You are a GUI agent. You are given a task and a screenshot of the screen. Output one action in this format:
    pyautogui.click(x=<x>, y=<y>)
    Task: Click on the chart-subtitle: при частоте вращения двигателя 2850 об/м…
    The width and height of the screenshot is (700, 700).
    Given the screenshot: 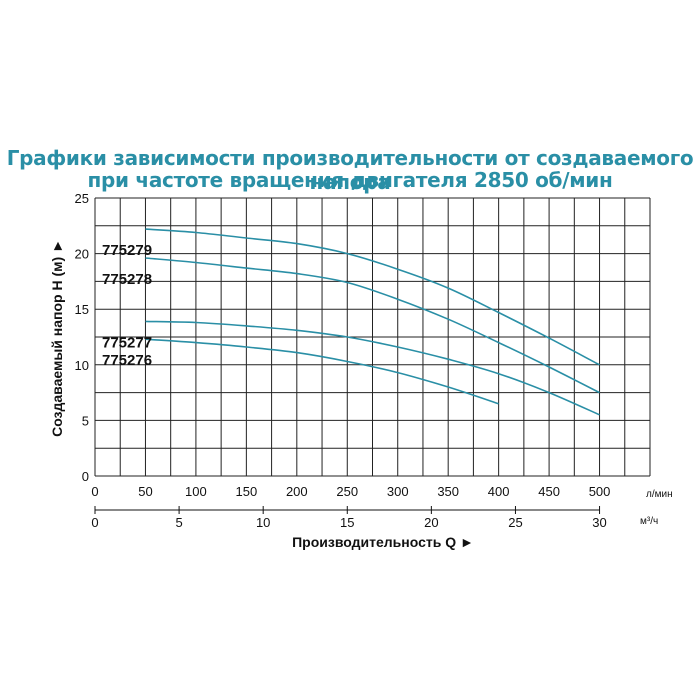 What is the action you would take?
    pyautogui.click(x=350, y=180)
    